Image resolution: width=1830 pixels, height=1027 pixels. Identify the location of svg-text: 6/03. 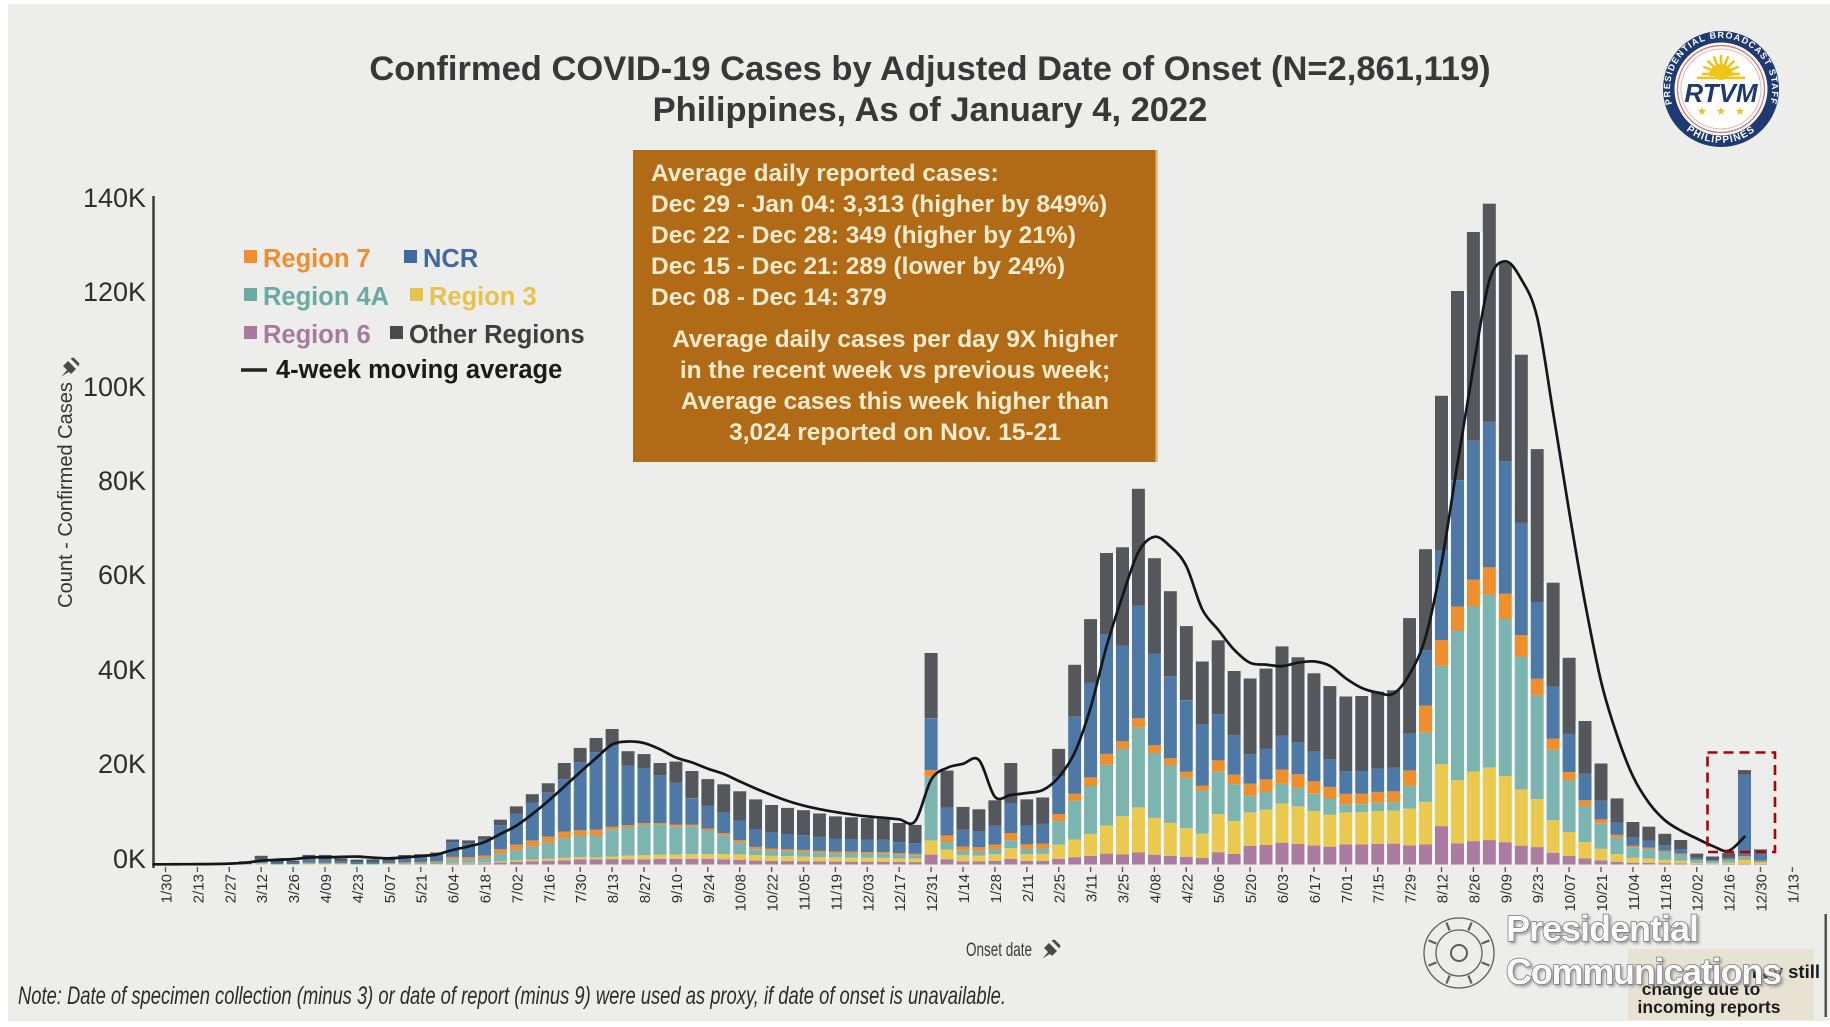
(1283, 888).